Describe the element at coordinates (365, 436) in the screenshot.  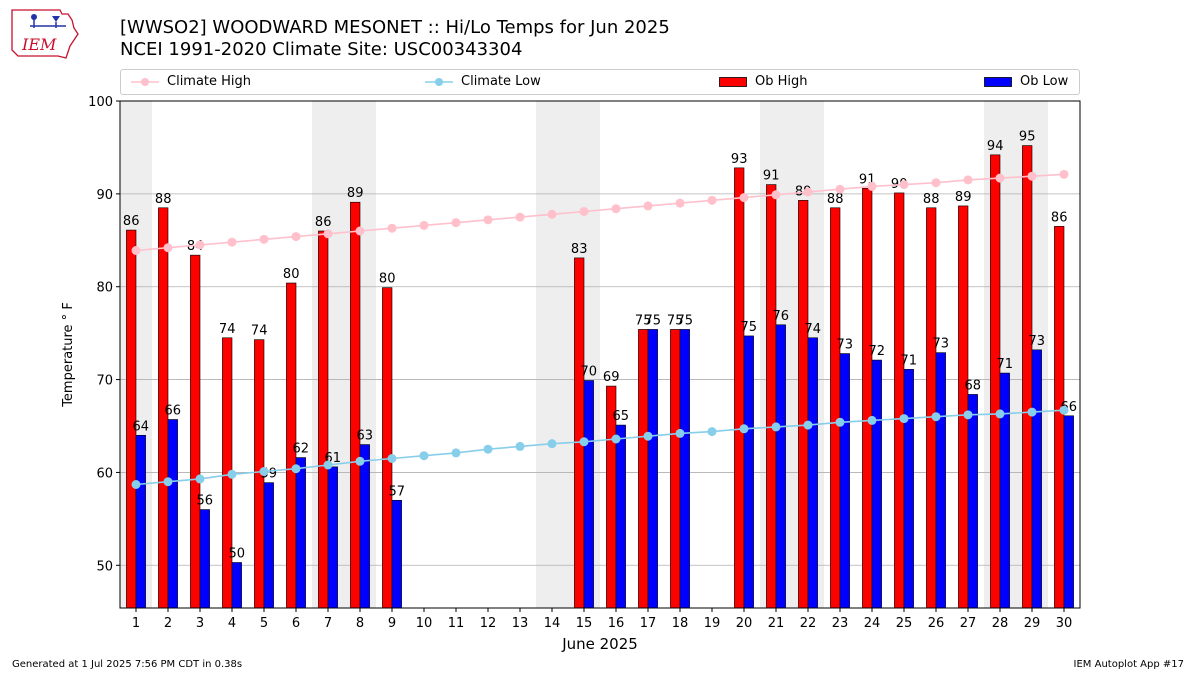
I see `ob-low-label-day-8: 63` at that location.